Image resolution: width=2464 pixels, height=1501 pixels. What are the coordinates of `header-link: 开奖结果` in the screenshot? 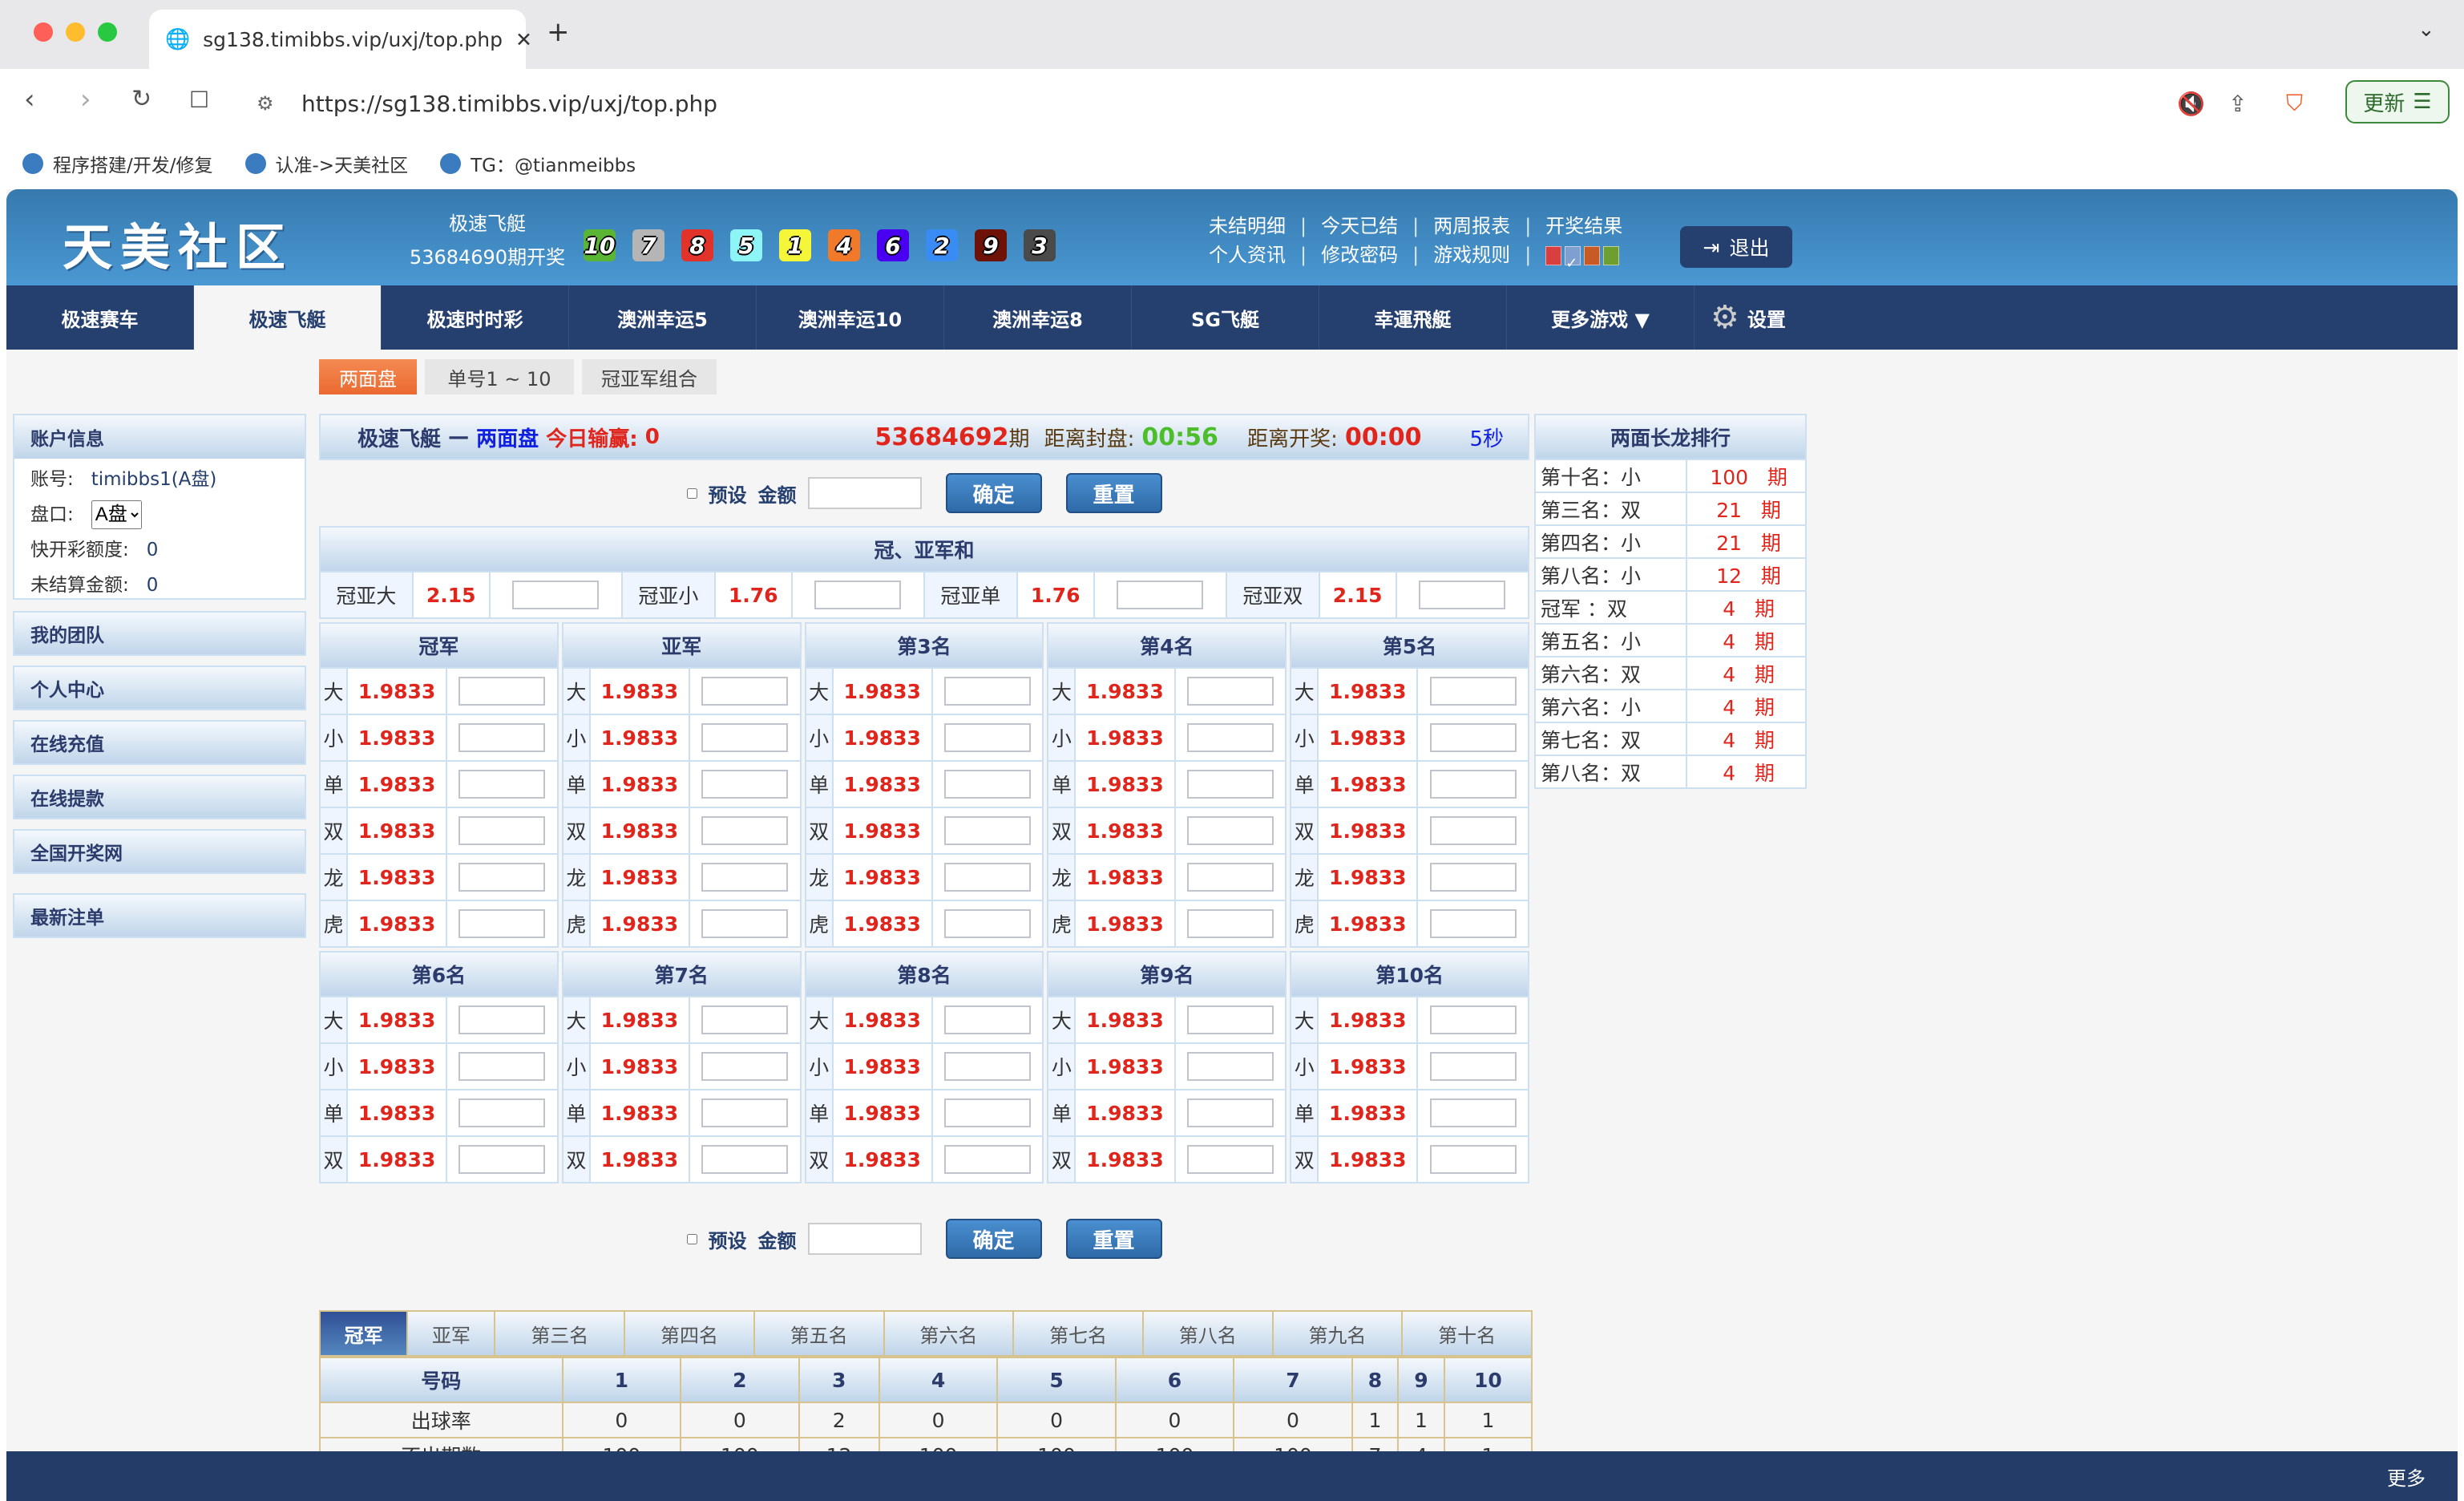 It's located at (1584, 226).